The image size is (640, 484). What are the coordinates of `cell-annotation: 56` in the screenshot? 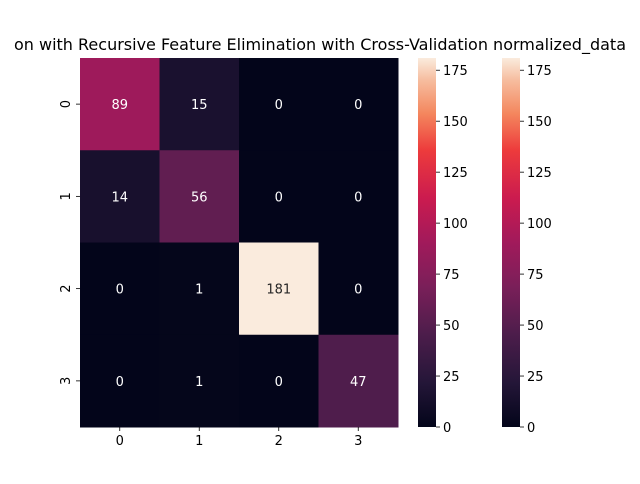 It's located at (199, 197).